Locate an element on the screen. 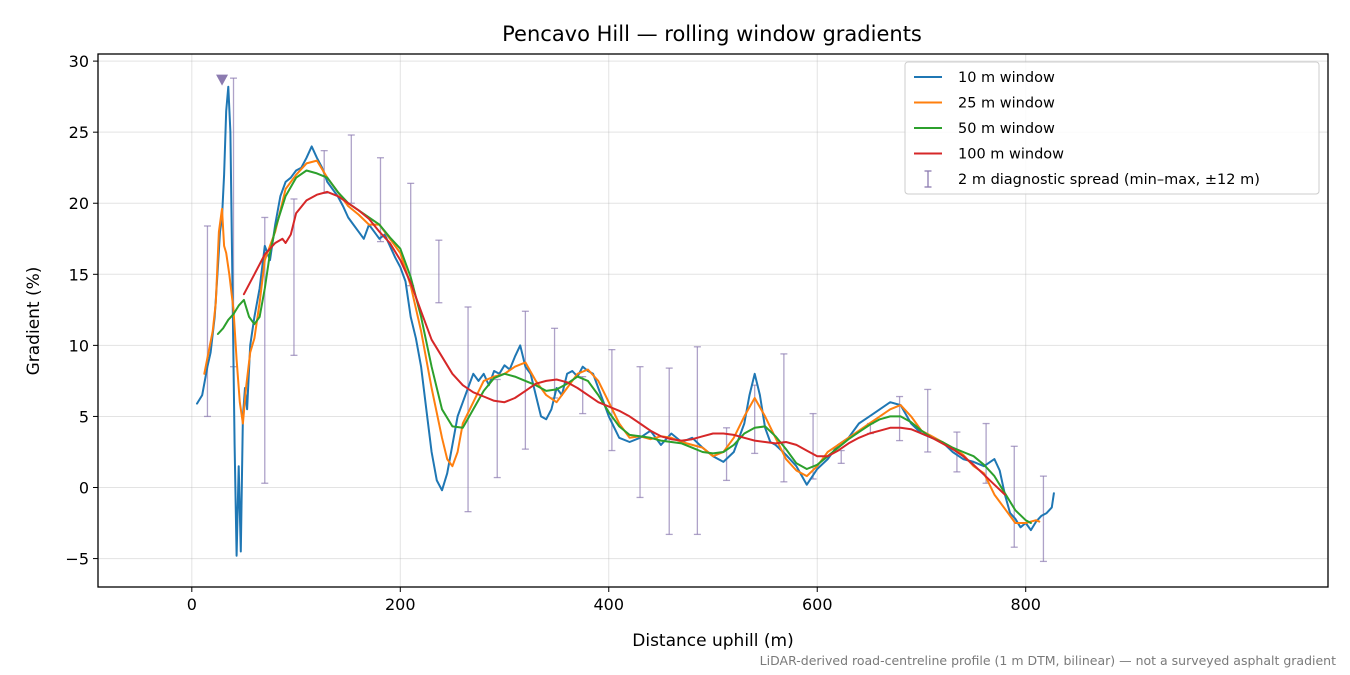 Image resolution: width=1350 pixels, height=675 pixels. y-tick-label: 30 is located at coordinates (79, 61).